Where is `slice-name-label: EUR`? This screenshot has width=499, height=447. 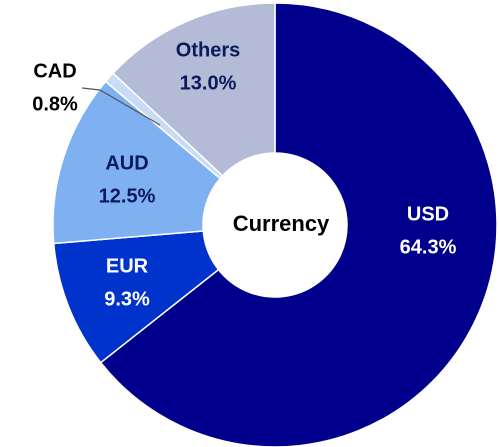
slice-name-label: EUR is located at coordinates (127, 266).